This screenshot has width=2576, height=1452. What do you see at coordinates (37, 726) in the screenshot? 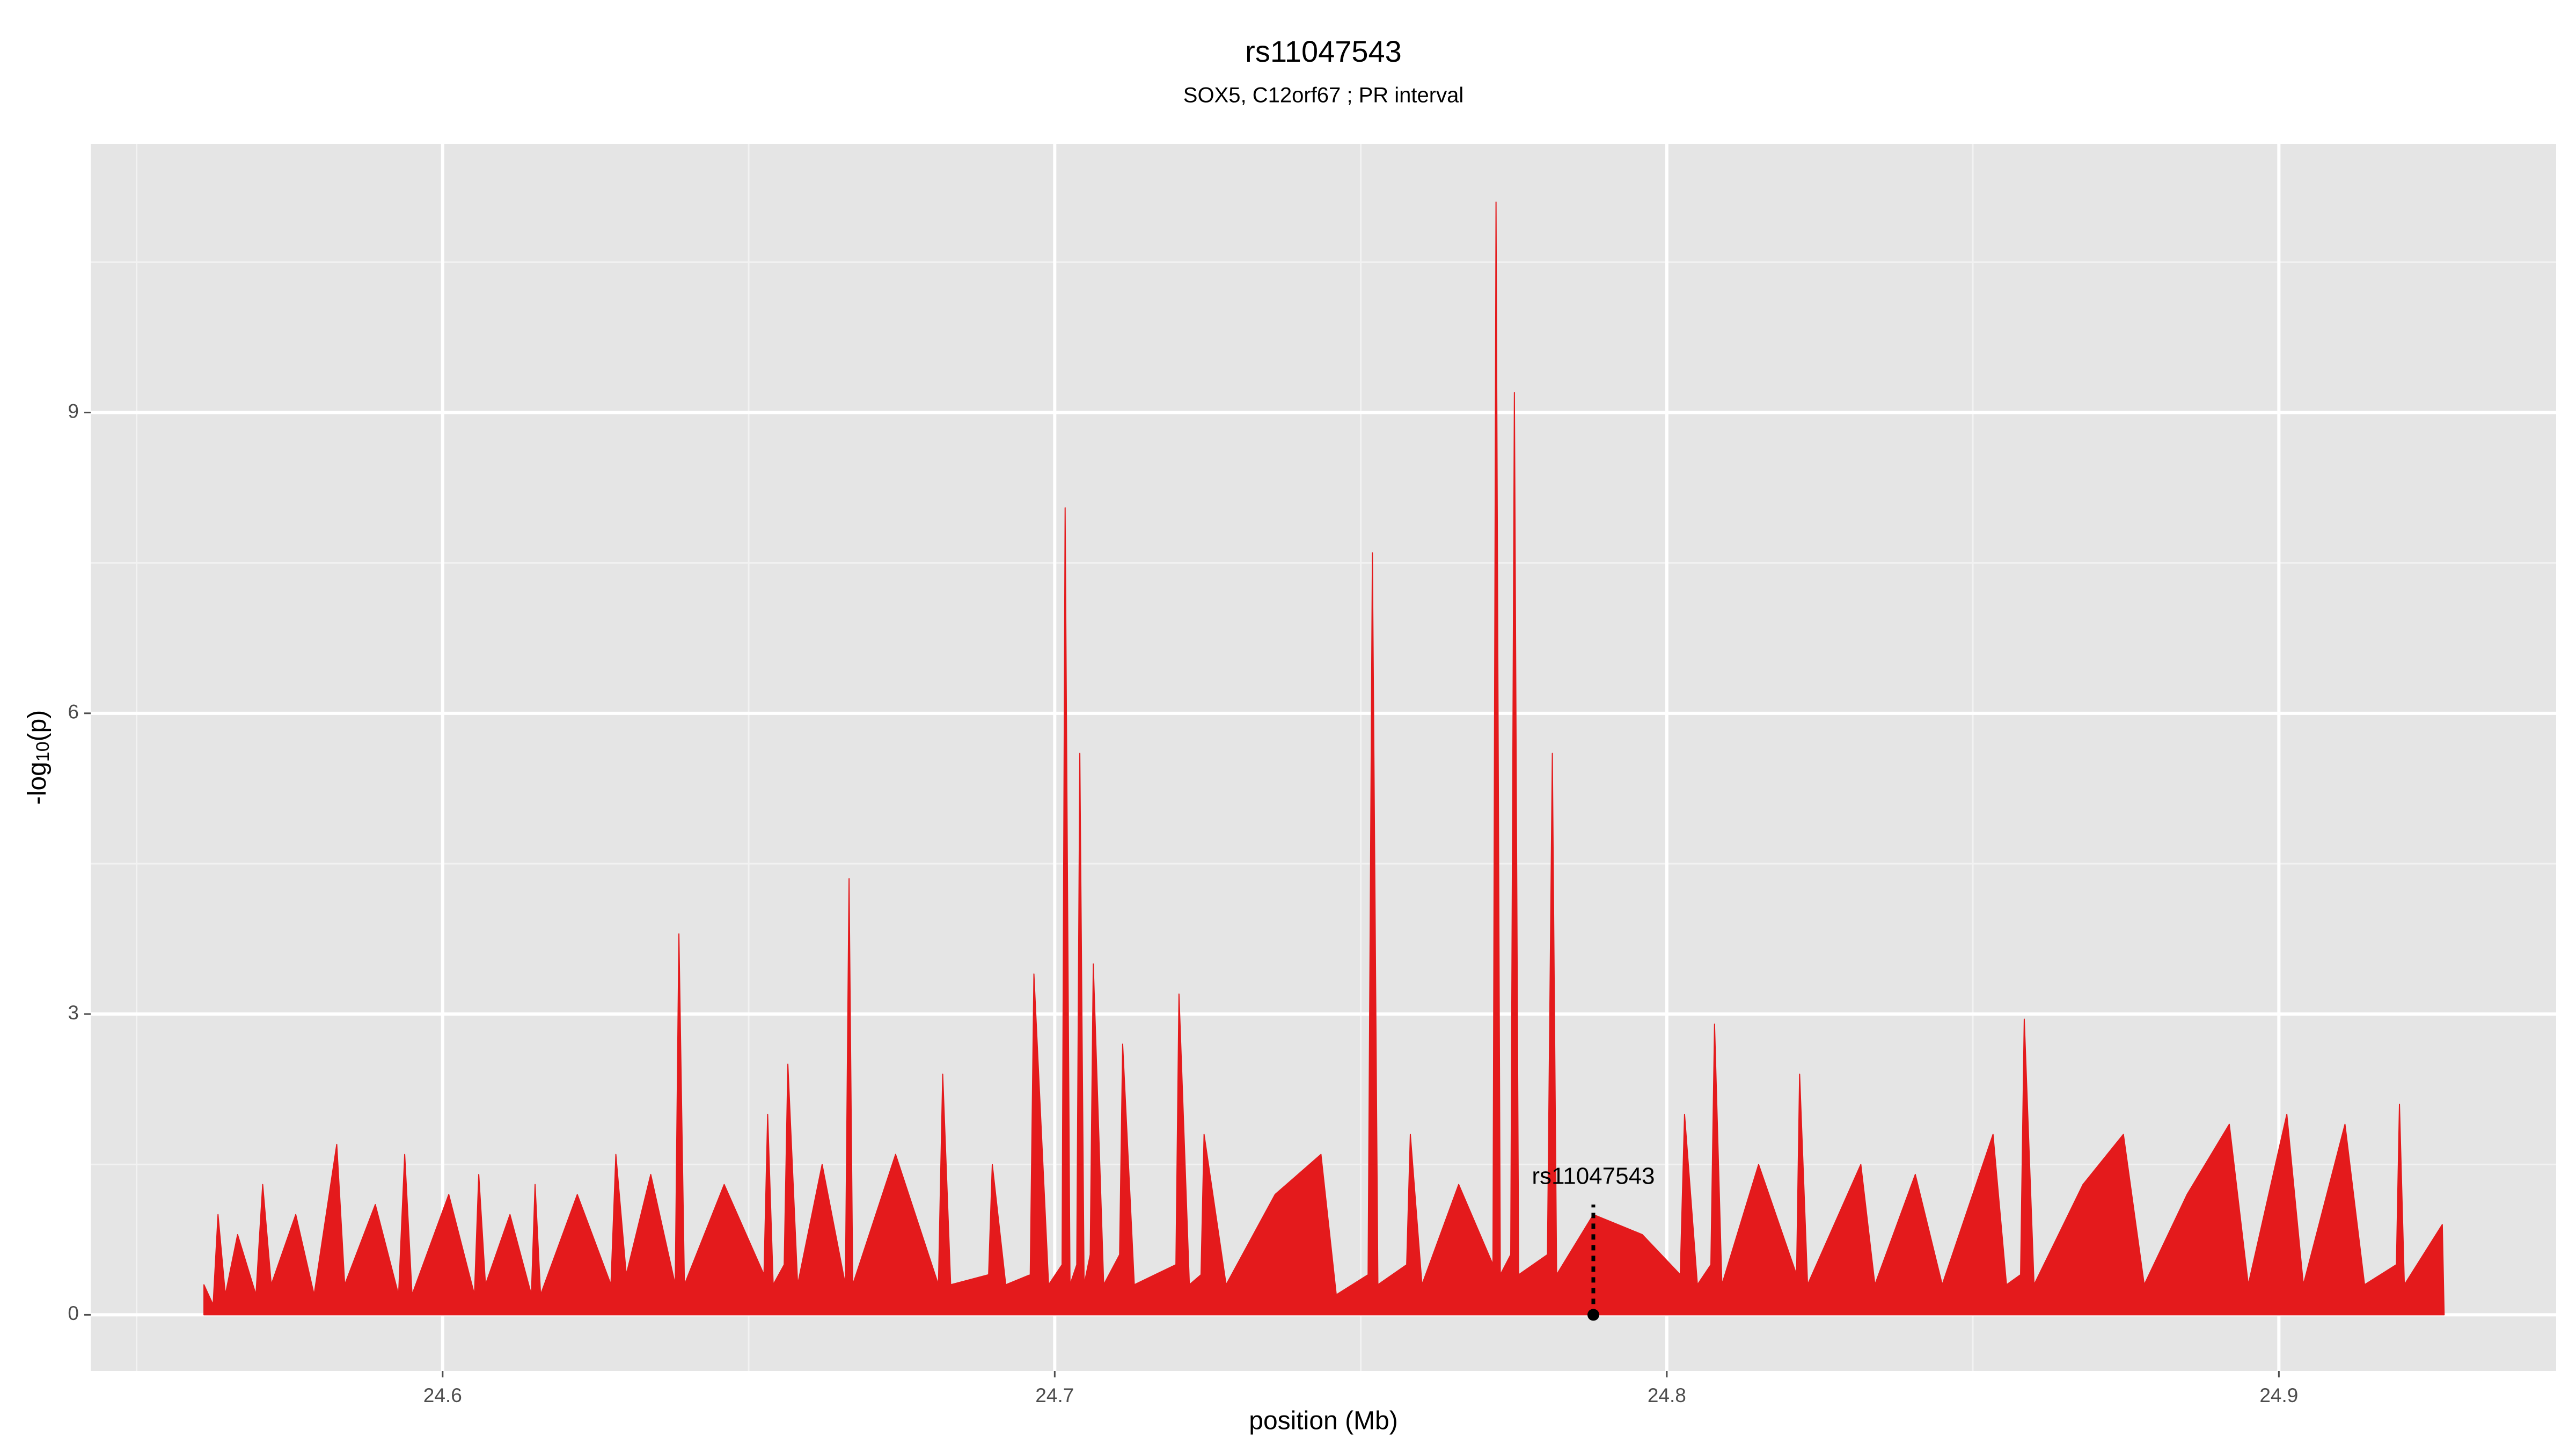
I see `y-axis-title-part: (p)` at bounding box center [37, 726].